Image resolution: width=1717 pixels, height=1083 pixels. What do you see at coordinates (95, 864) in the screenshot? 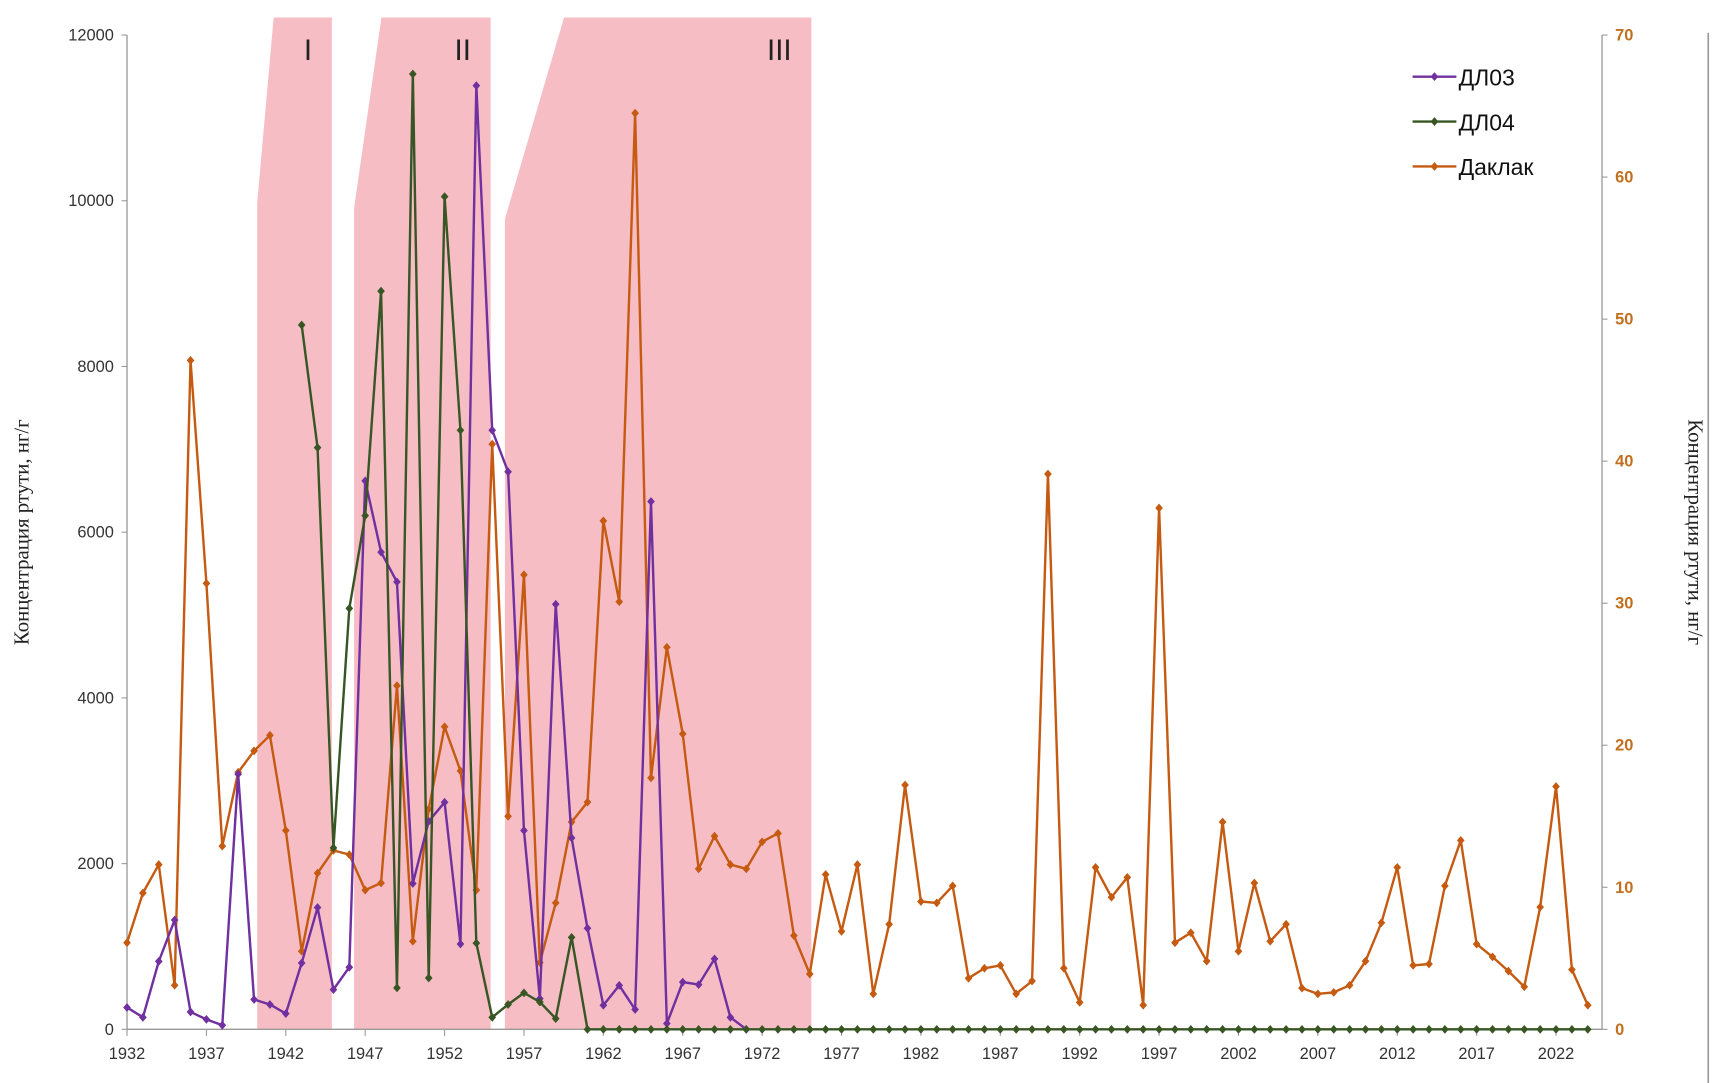
I see `y-left-tick-label: 2000` at bounding box center [95, 864].